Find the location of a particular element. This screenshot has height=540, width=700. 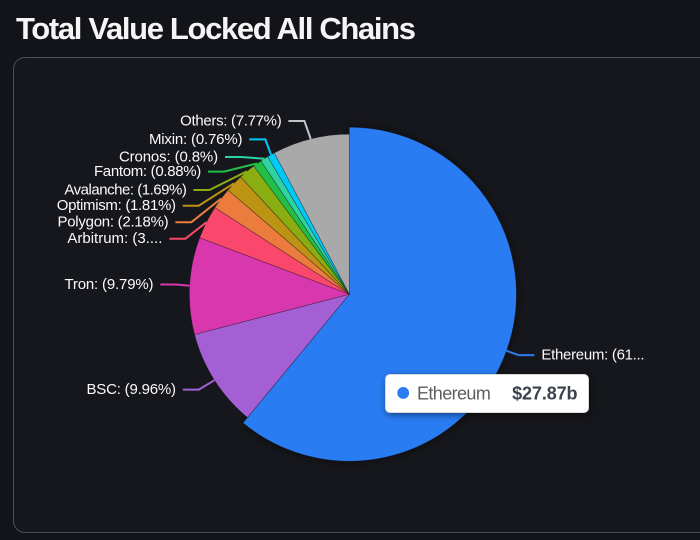

svg-text: Ethereum is located at coordinates (453, 393).